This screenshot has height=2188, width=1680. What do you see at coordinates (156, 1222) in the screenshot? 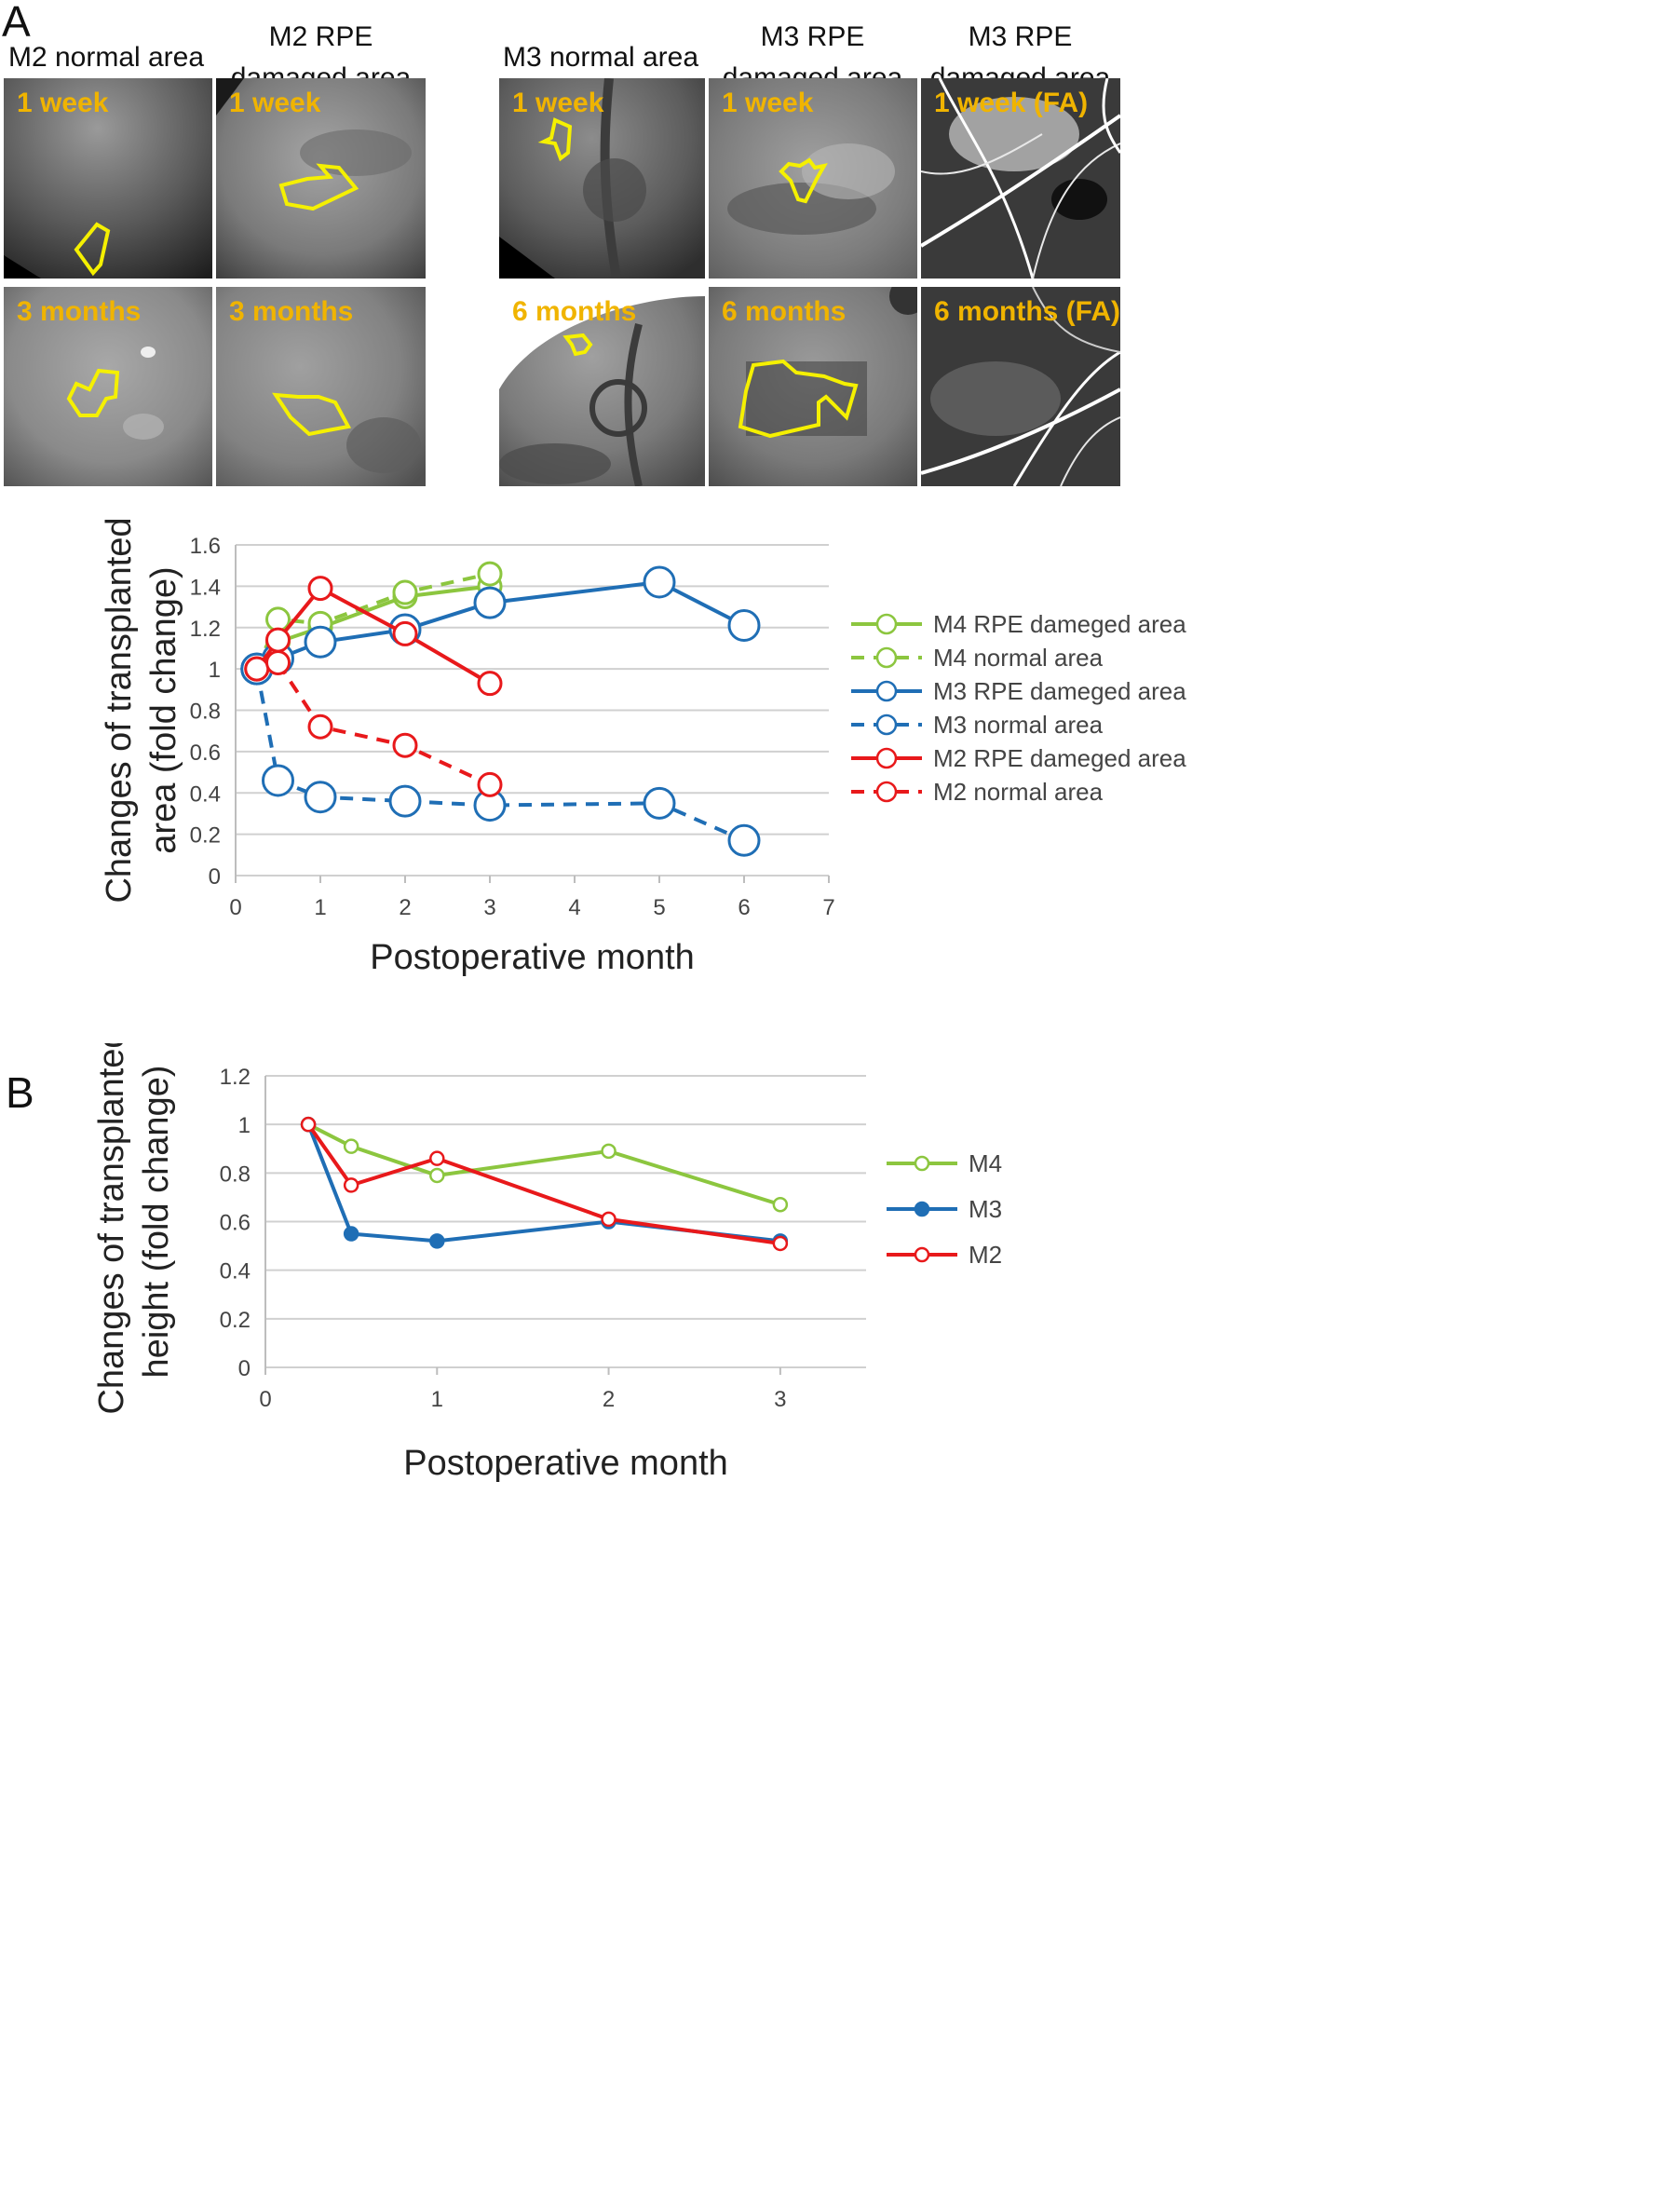
I see `y-axis-title-line2: height (fold change)` at bounding box center [156, 1222].